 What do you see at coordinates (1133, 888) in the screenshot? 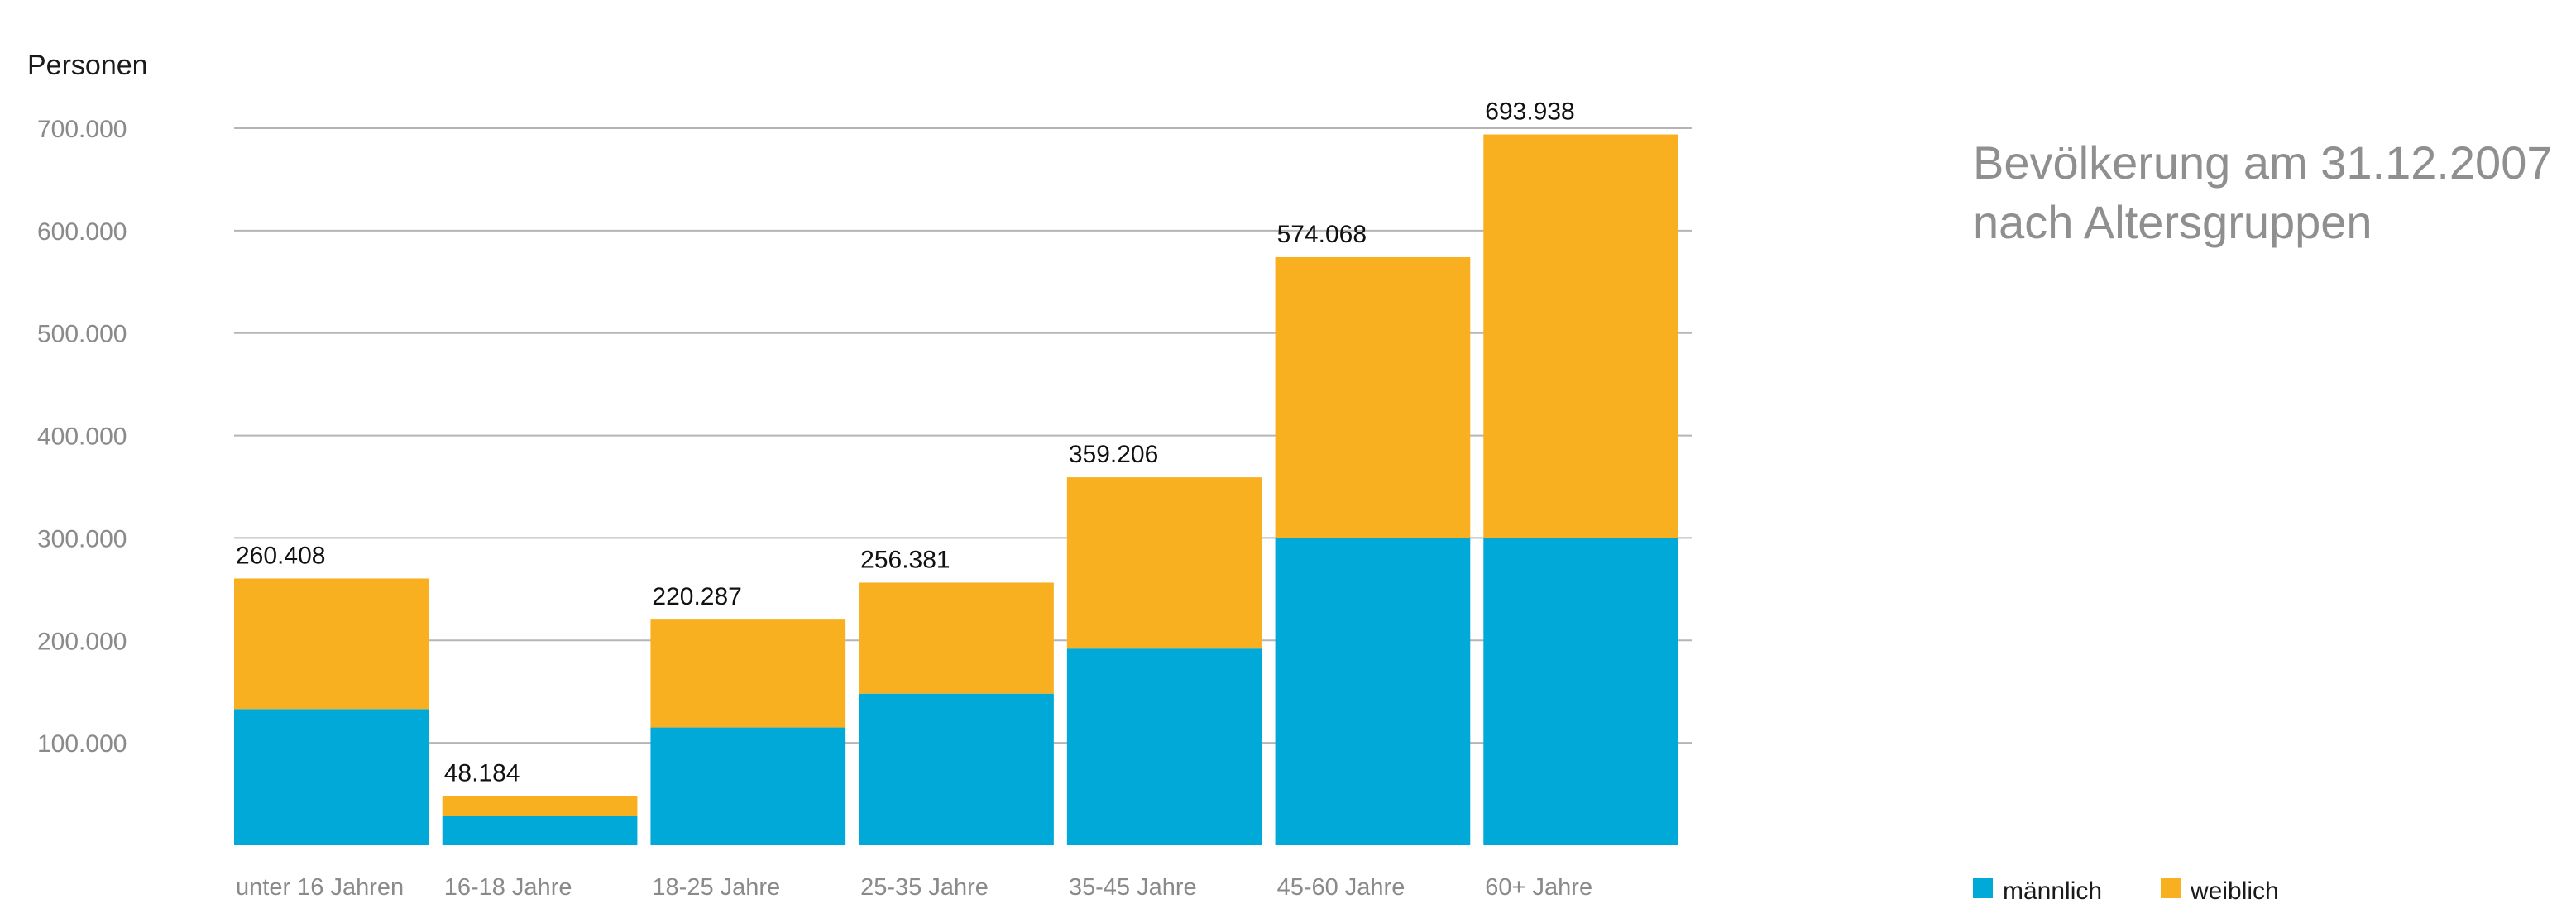
I see `x-tick-label: 35-45 Jahre` at bounding box center [1133, 888].